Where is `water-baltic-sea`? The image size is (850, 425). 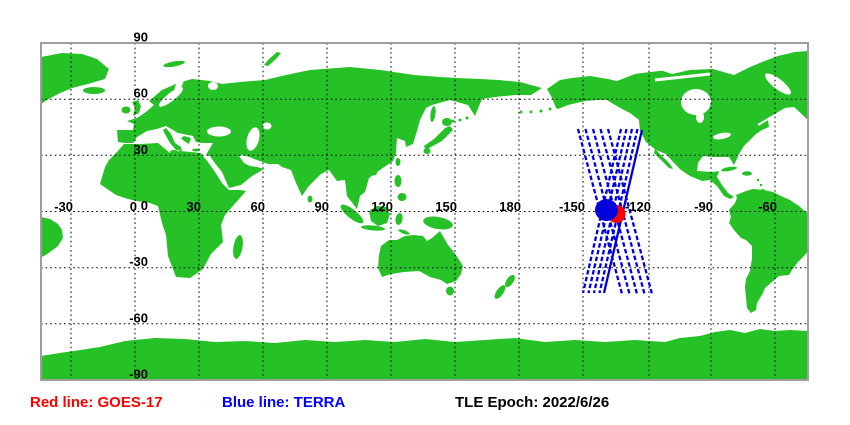 water-baltic-sea is located at coordinates (171, 97).